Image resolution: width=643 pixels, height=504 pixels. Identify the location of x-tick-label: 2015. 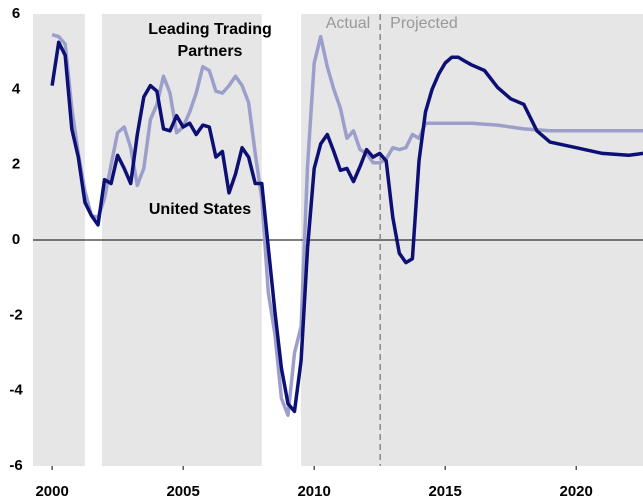
(444, 491).